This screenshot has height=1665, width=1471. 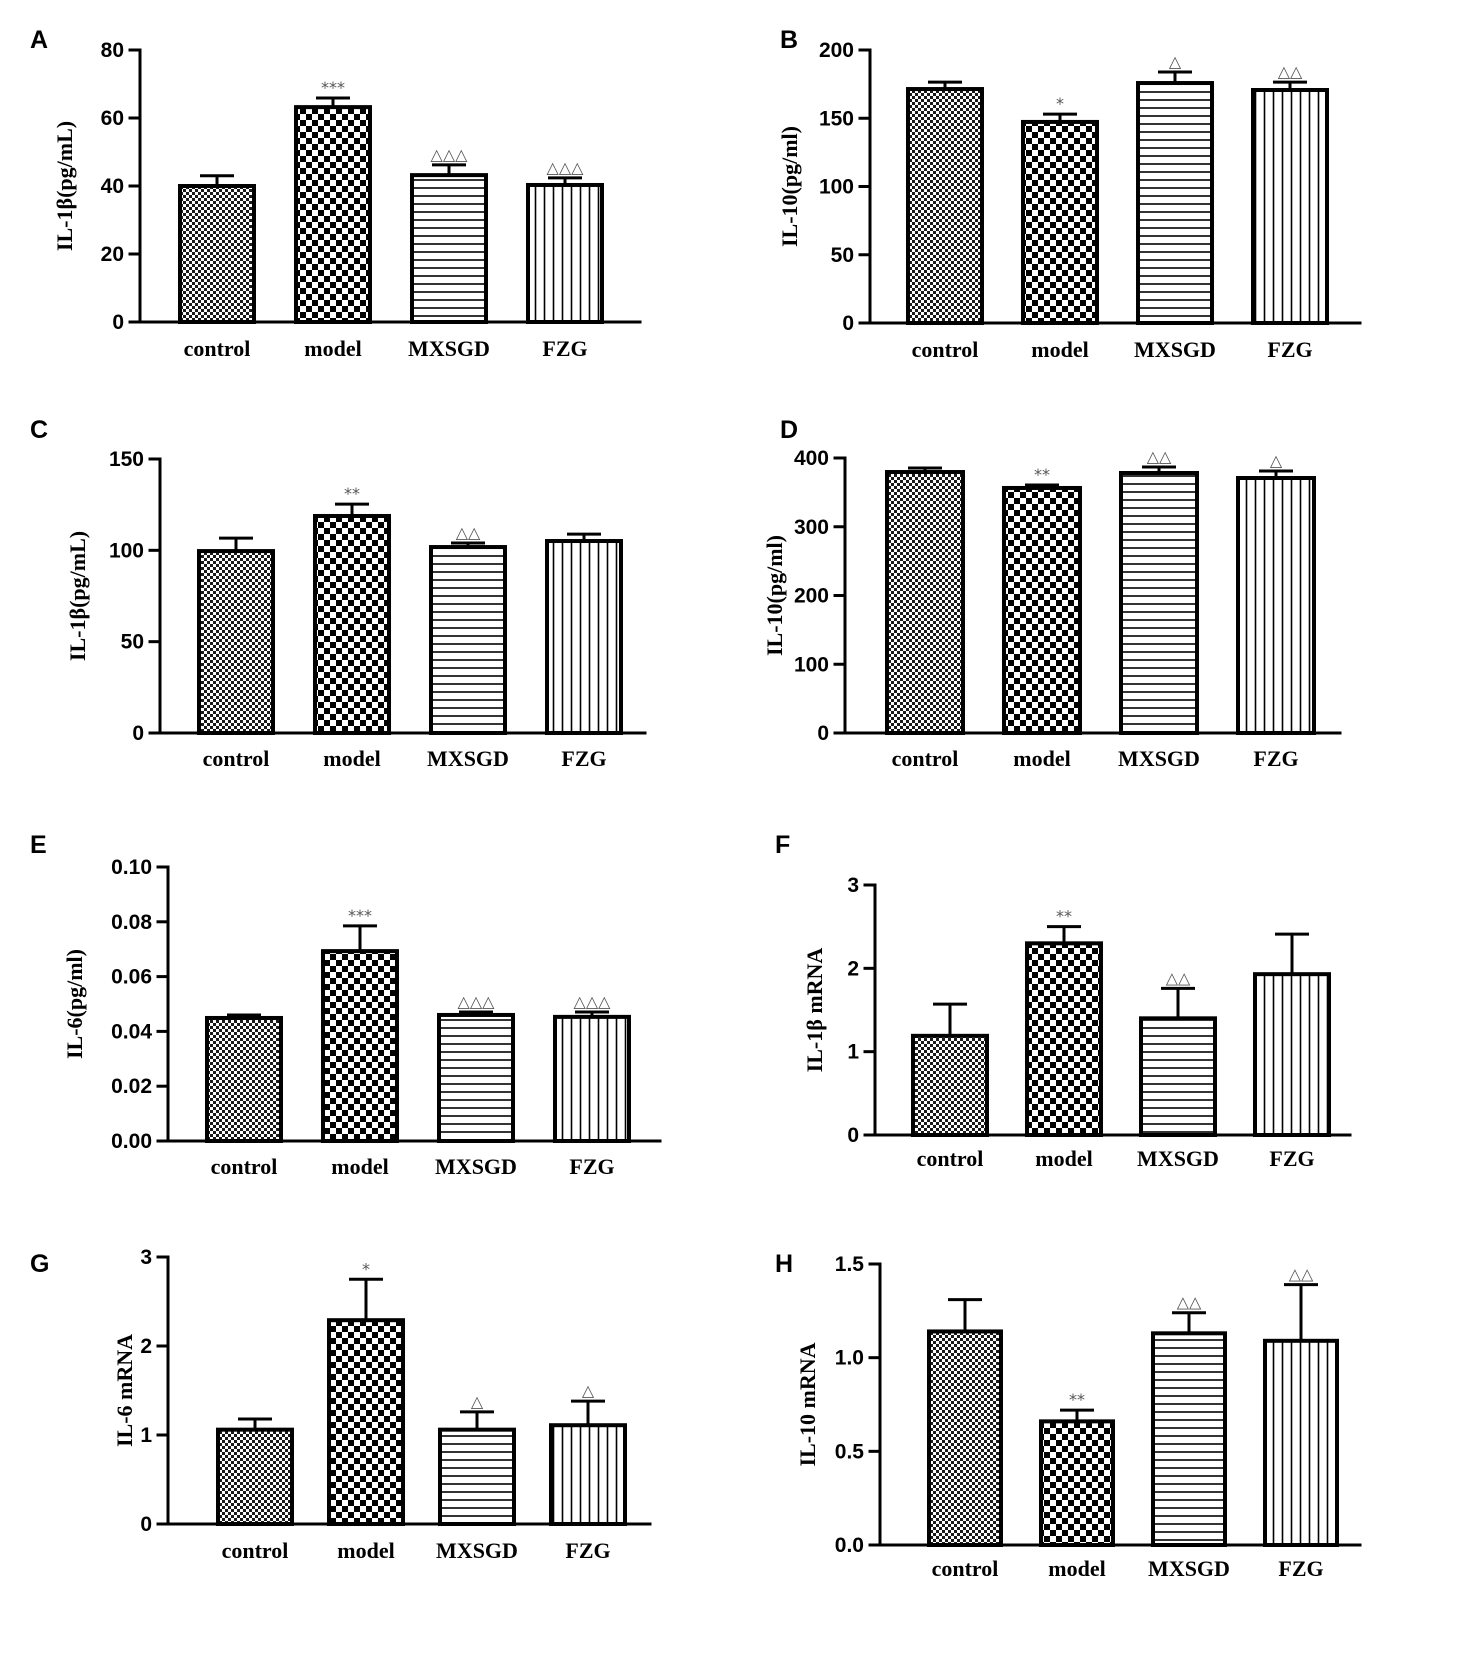 I want to click on y-axis-label: IL-6(pg/ml), so click(x=74, y=1004).